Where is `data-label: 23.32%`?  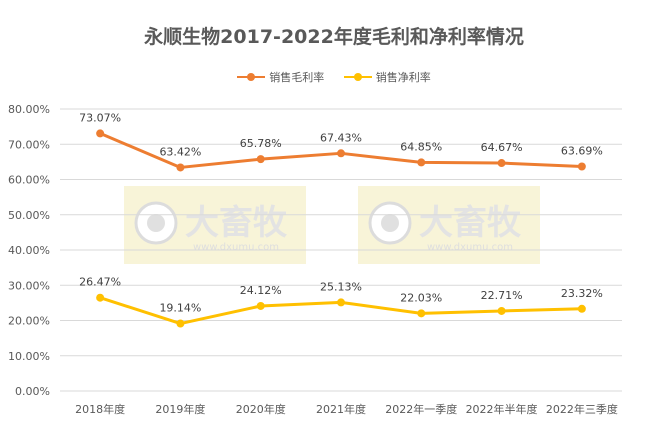
data-label: 23.32% is located at coordinates (582, 293).